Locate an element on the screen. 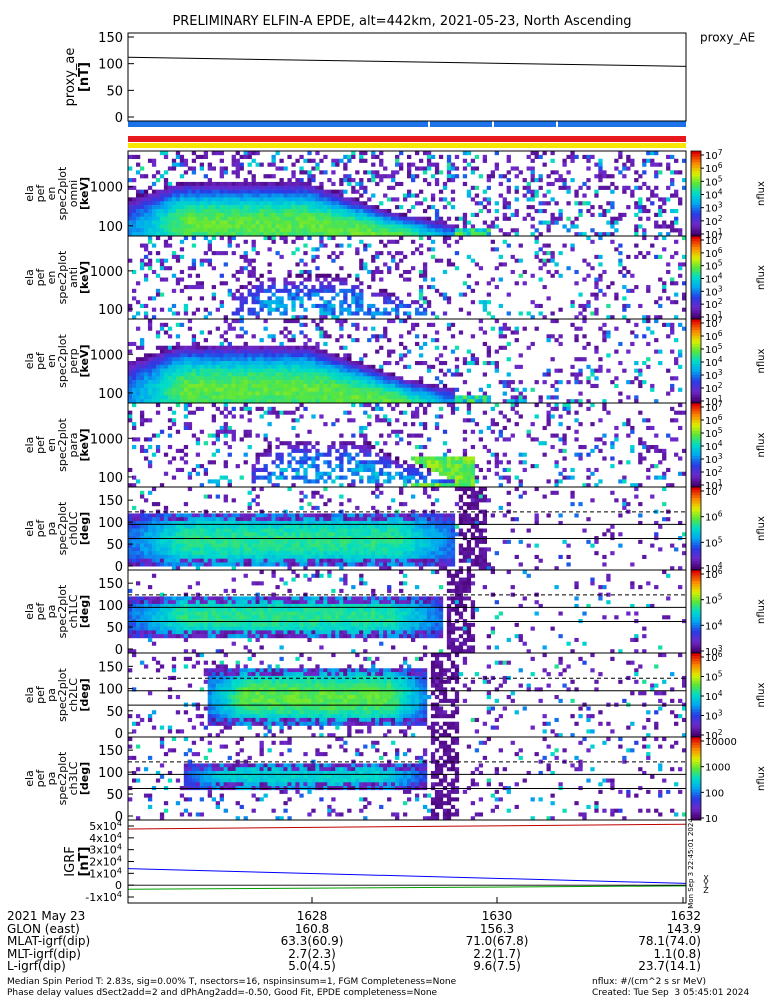  colorbar-segment is located at coordinates (696, 158).